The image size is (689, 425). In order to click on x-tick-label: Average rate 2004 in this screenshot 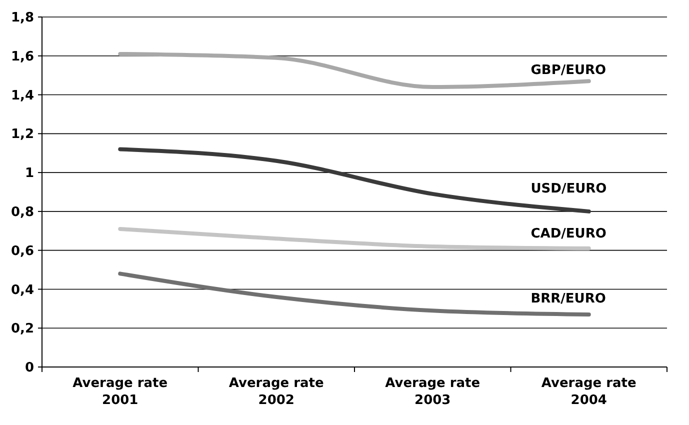, I will do `click(589, 392)`.